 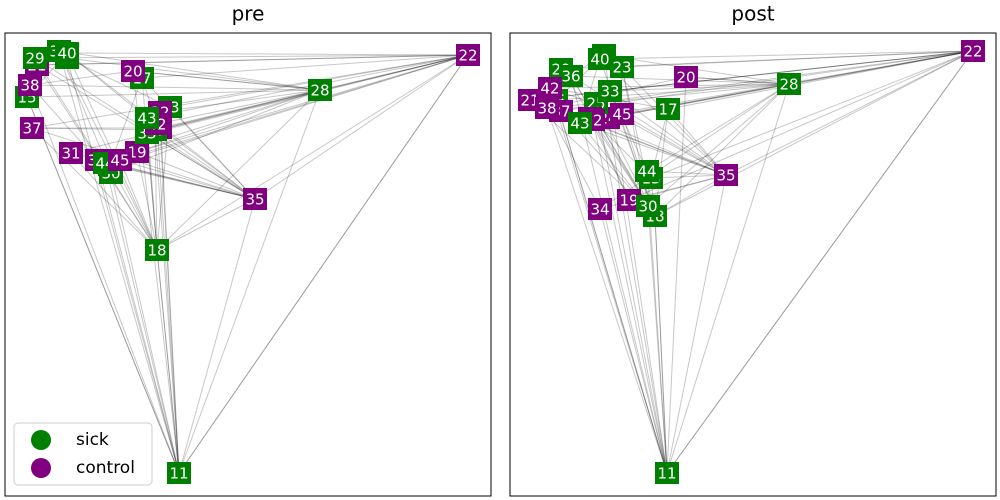 I want to click on node-label: 22, so click(x=972, y=52).